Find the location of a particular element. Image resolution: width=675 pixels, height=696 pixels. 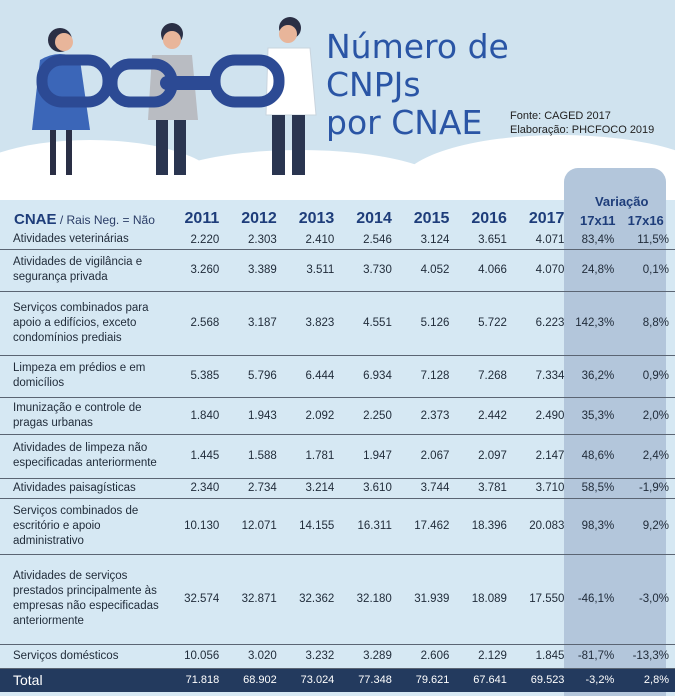

row-variation: 98,3% is located at coordinates (594, 526).